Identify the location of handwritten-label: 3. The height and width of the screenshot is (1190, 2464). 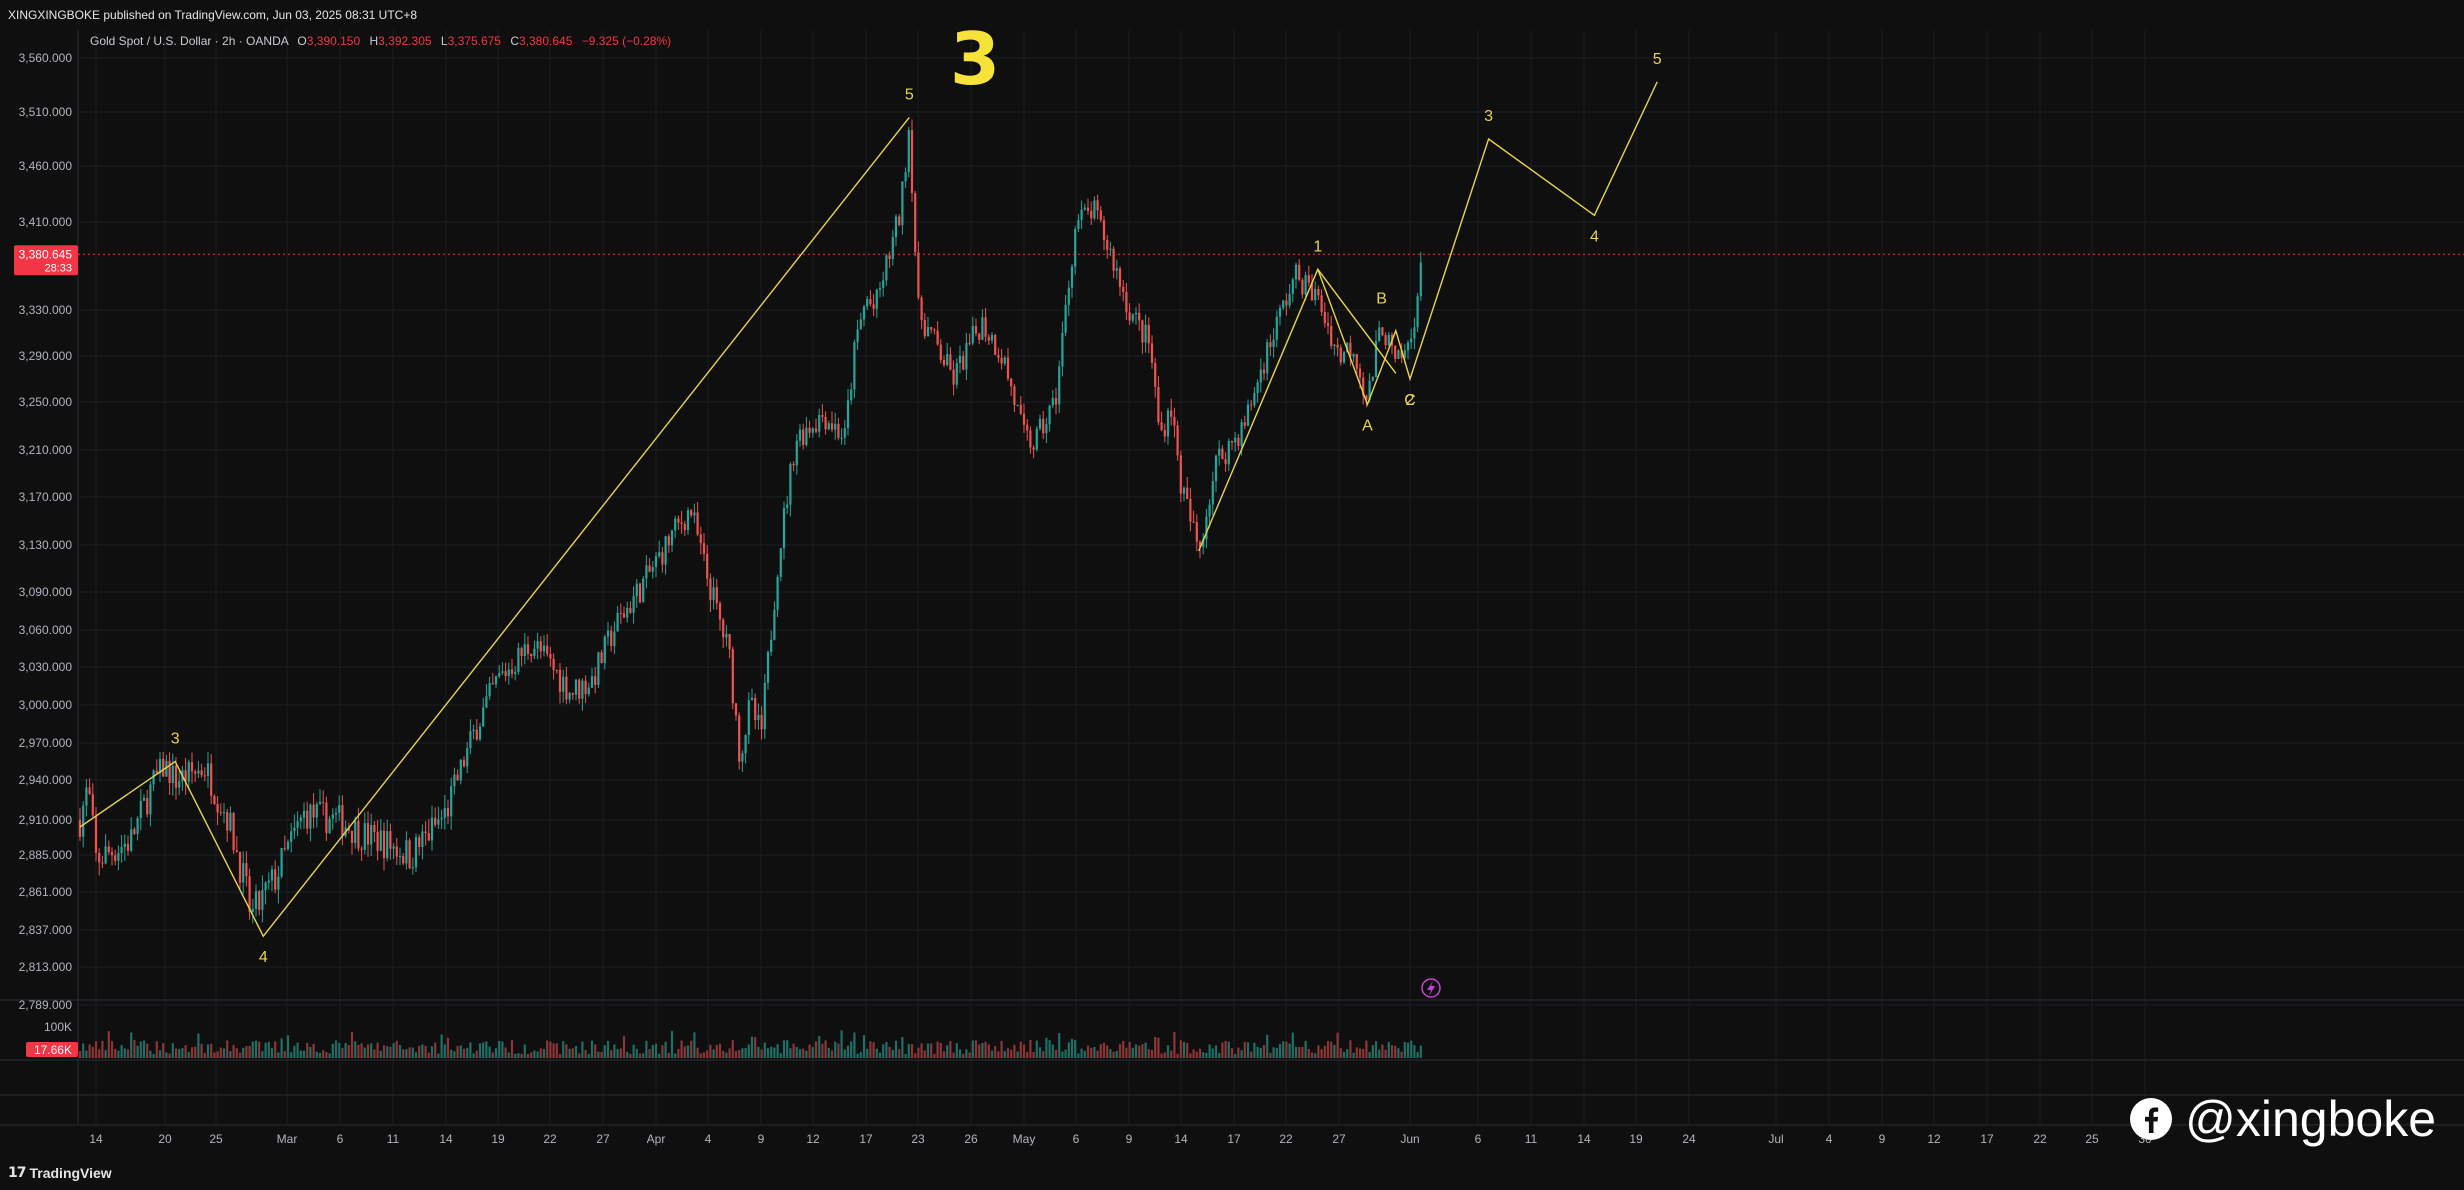
(975, 59).